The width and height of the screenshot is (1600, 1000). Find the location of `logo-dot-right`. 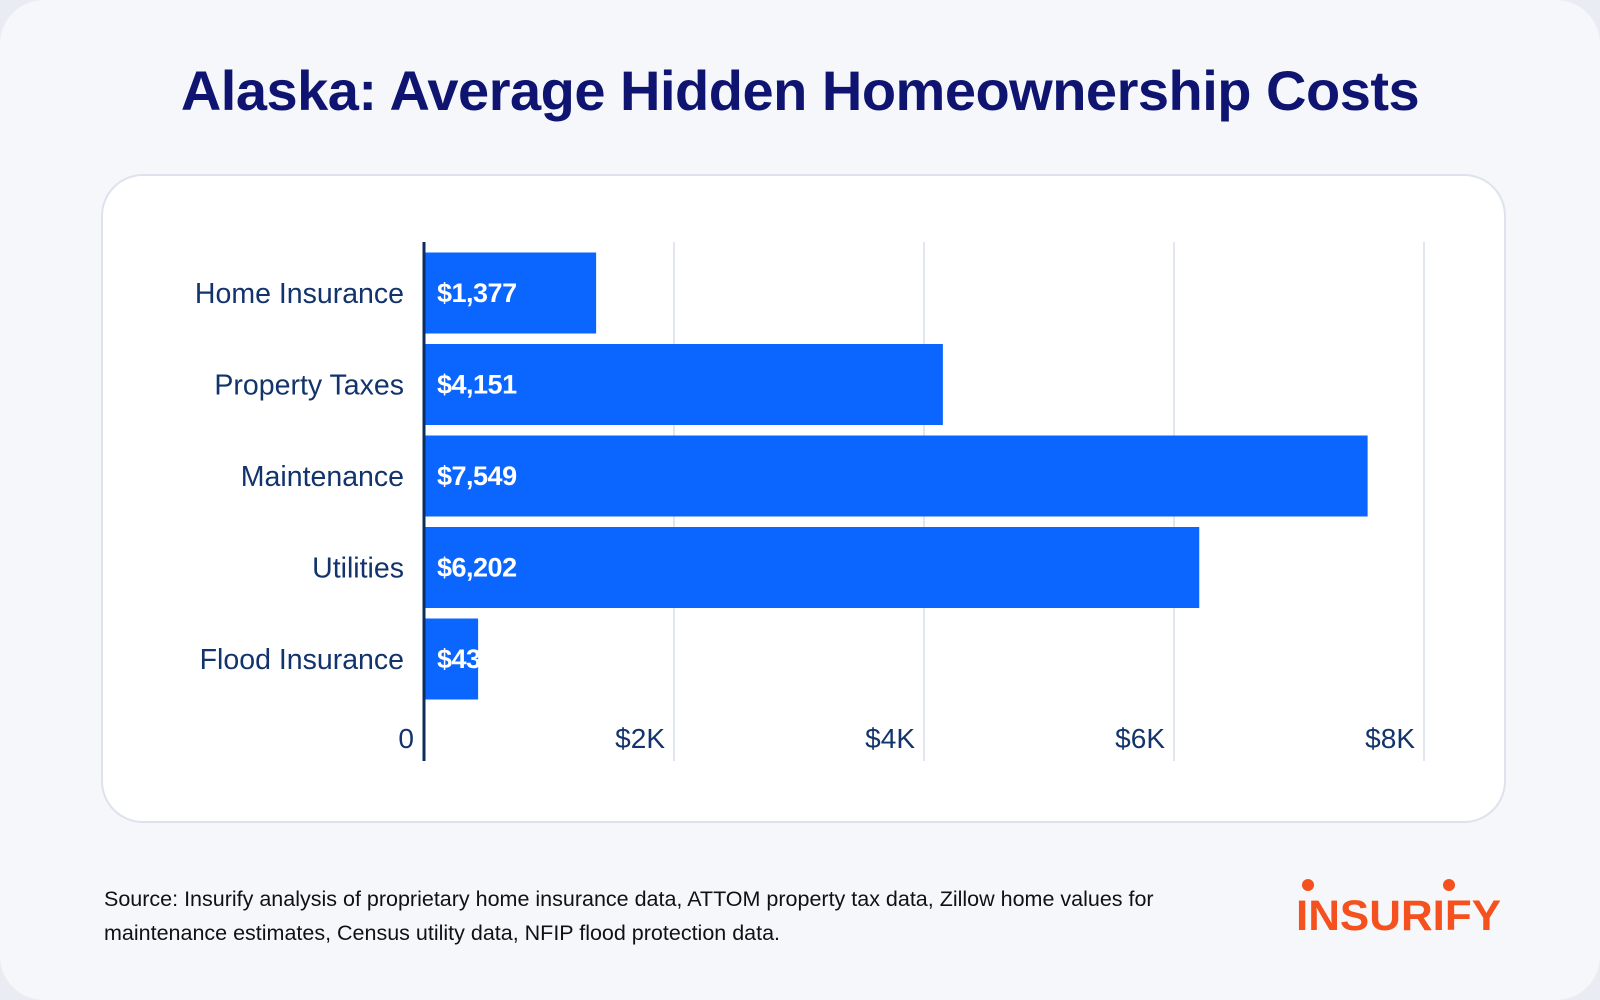

logo-dot-right is located at coordinates (1449, 885).